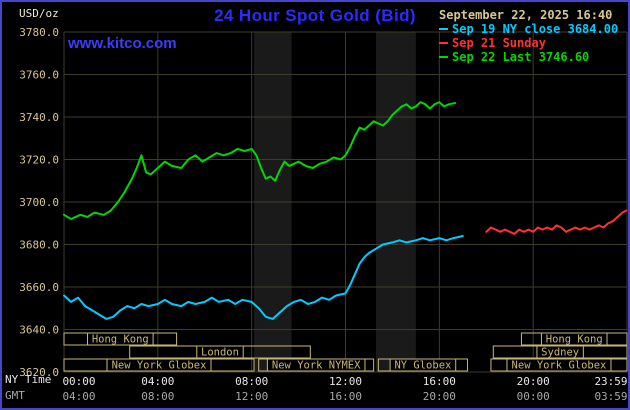 The width and height of the screenshot is (630, 410). I want to click on y-tick-label: 3740.0, so click(39, 117).